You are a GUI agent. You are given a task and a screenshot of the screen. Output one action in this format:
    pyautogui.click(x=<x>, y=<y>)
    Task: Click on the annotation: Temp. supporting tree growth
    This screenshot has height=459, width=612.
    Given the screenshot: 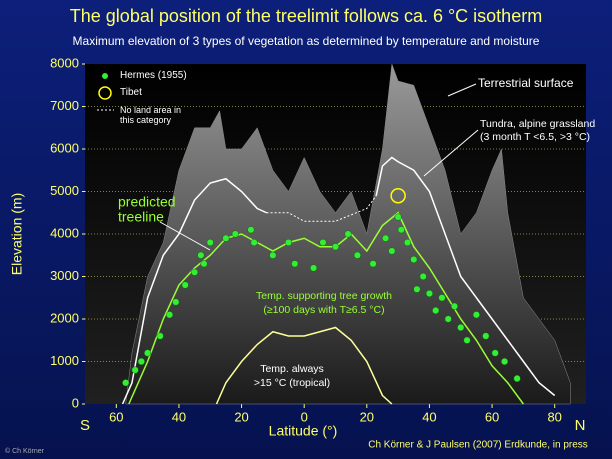 What is the action you would take?
    pyautogui.click(x=324, y=296)
    